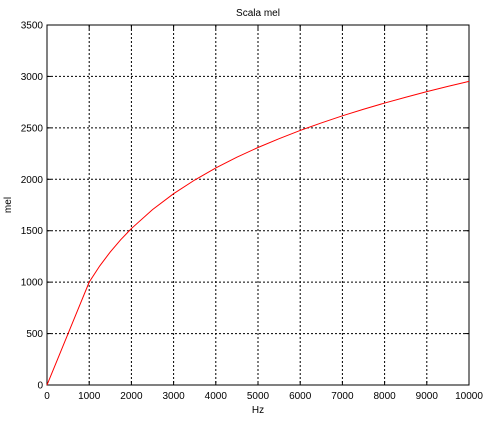  What do you see at coordinates (8, 205) in the screenshot?
I see `y-axis-label: mel` at bounding box center [8, 205].